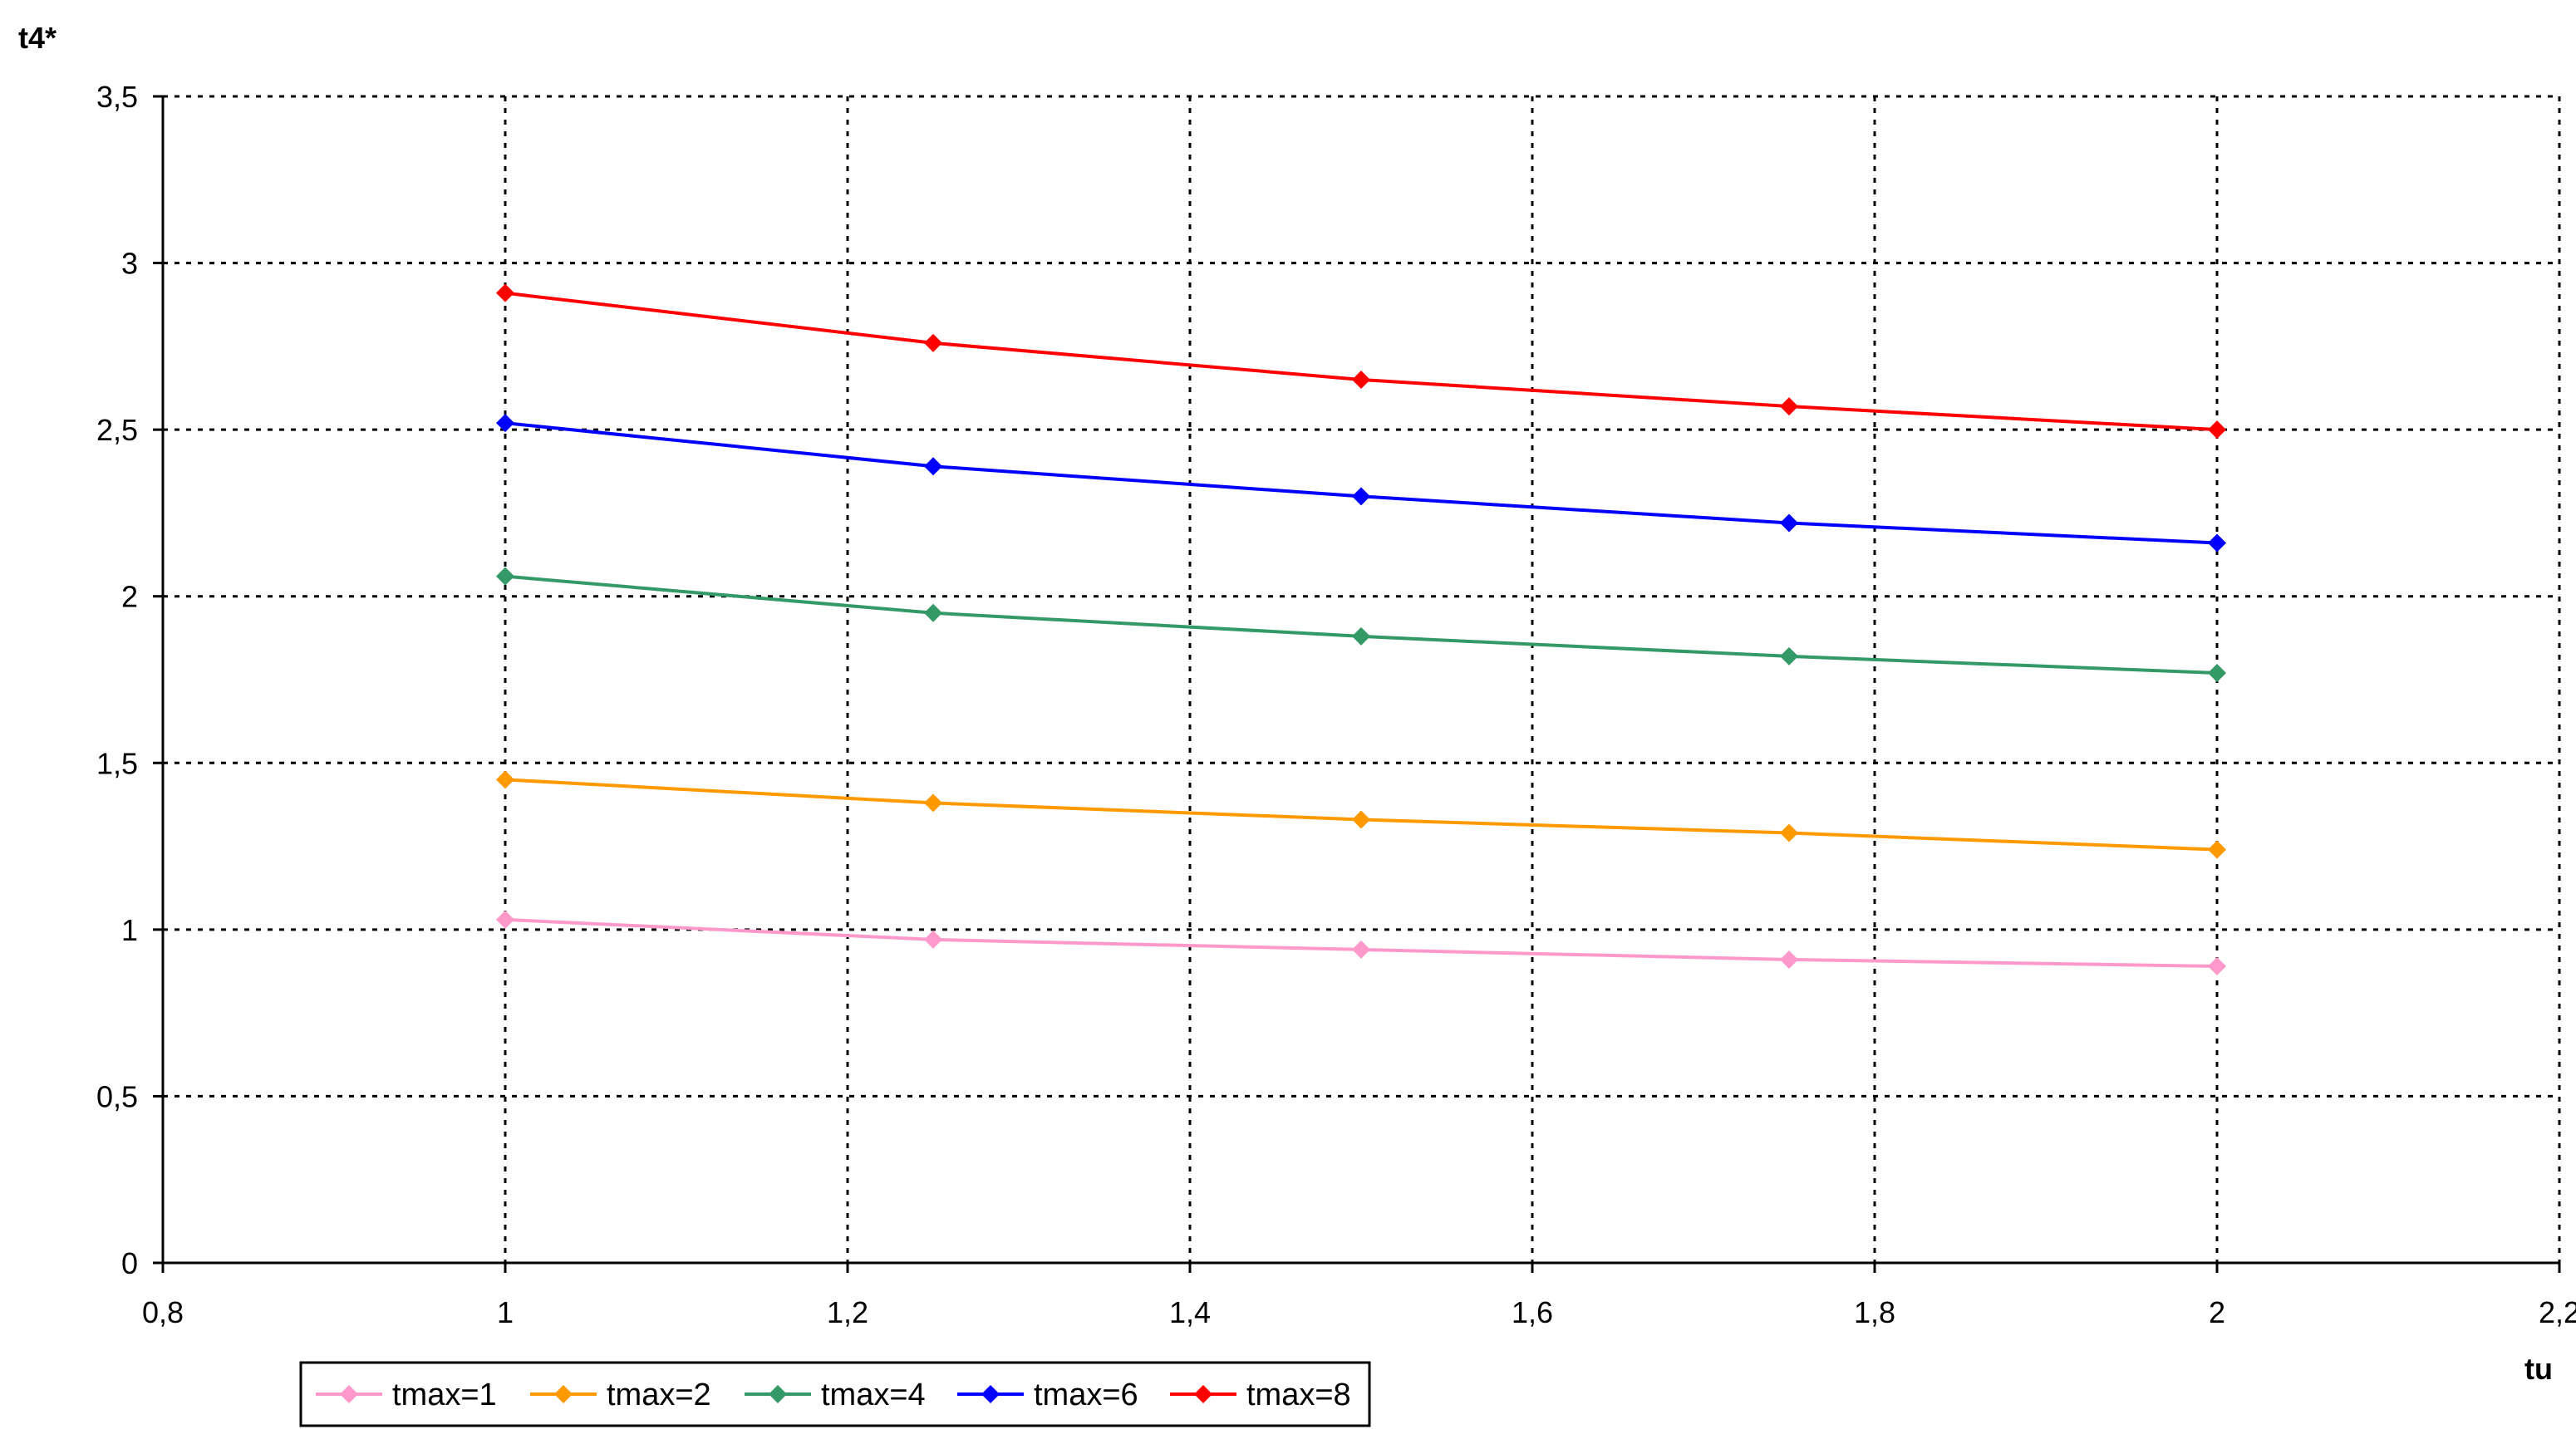  What do you see at coordinates (129, 1263) in the screenshot?
I see `y-tick-label: 0` at bounding box center [129, 1263].